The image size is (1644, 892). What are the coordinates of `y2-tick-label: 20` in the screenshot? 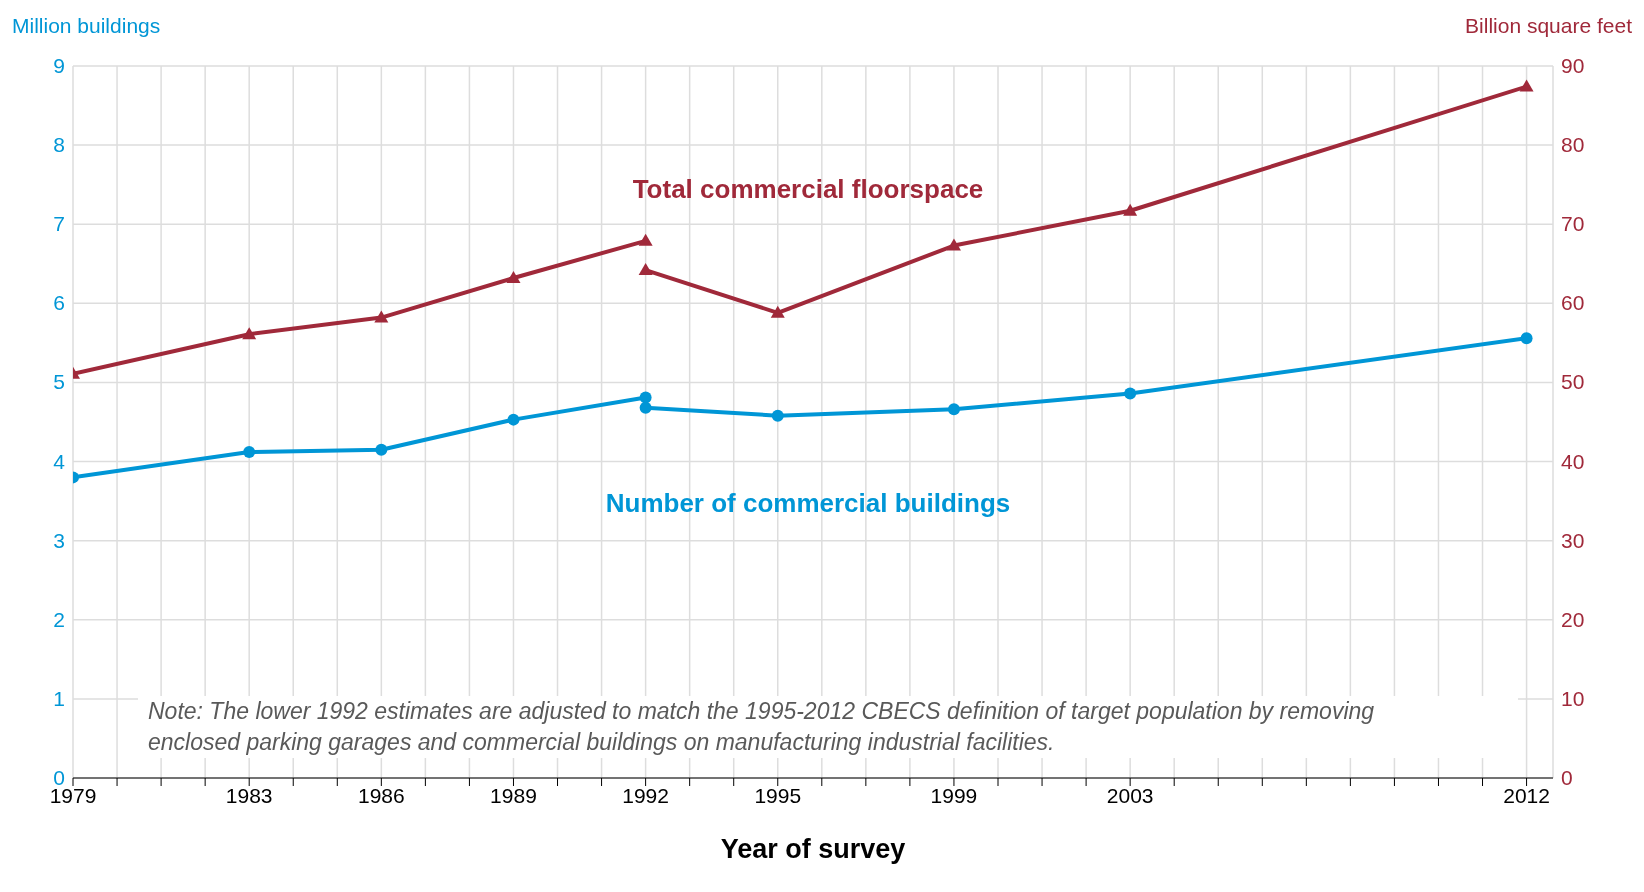 It's located at (1573, 619).